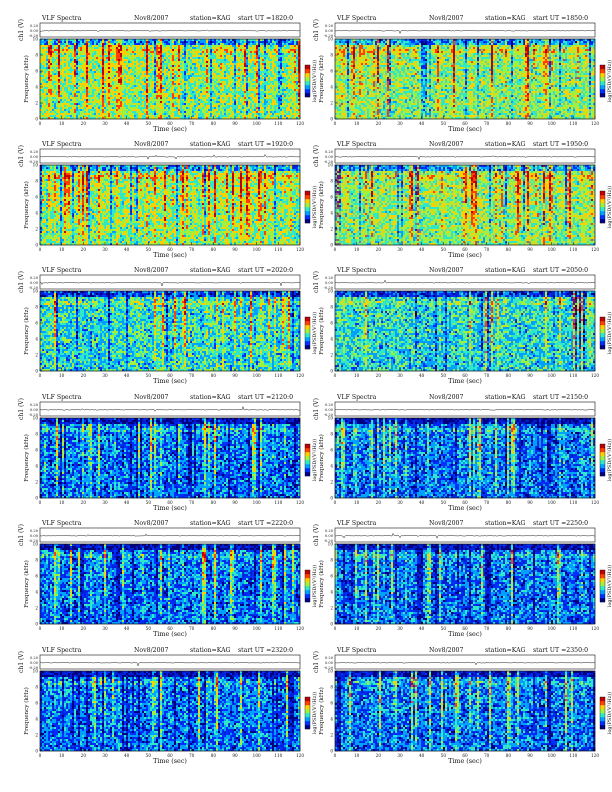 The image size is (612, 792). Describe the element at coordinates (595, 123) in the screenshot. I see `x-tick-label: 120` at that location.